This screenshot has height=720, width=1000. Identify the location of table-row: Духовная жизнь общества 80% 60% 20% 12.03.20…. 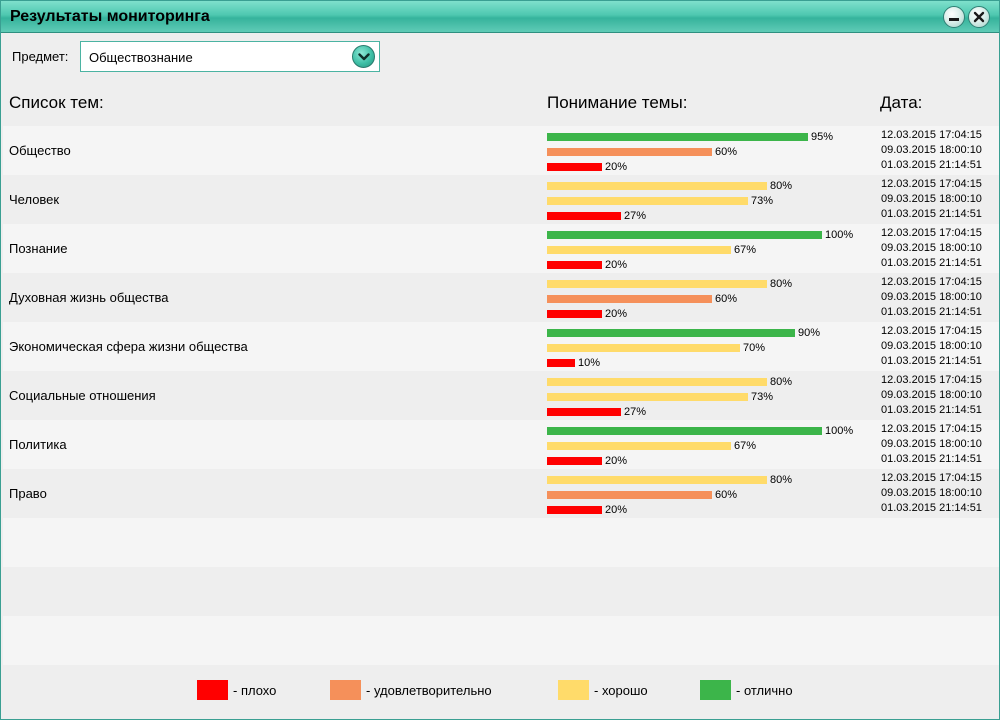
(501, 297).